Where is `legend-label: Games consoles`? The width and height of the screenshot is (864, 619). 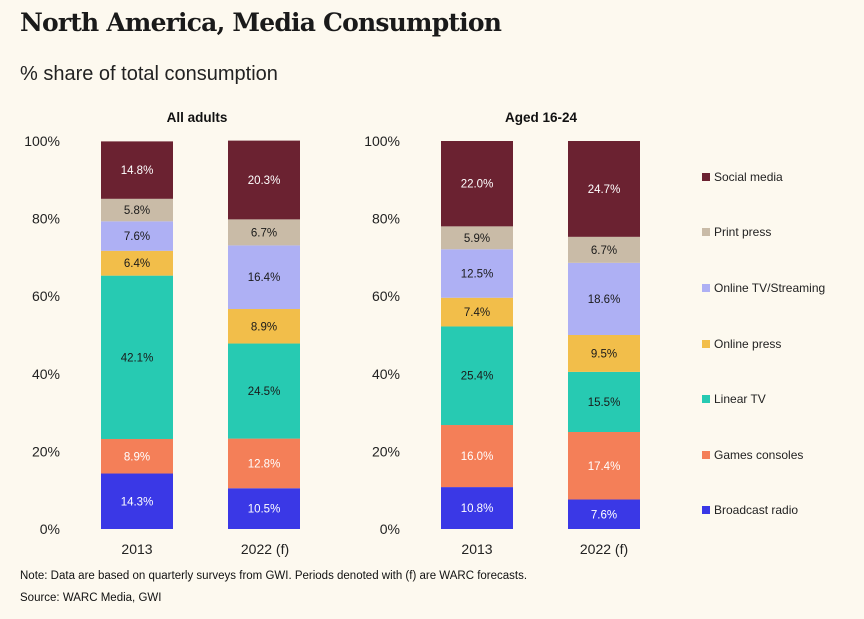
legend-label: Games consoles is located at coordinates (759, 455).